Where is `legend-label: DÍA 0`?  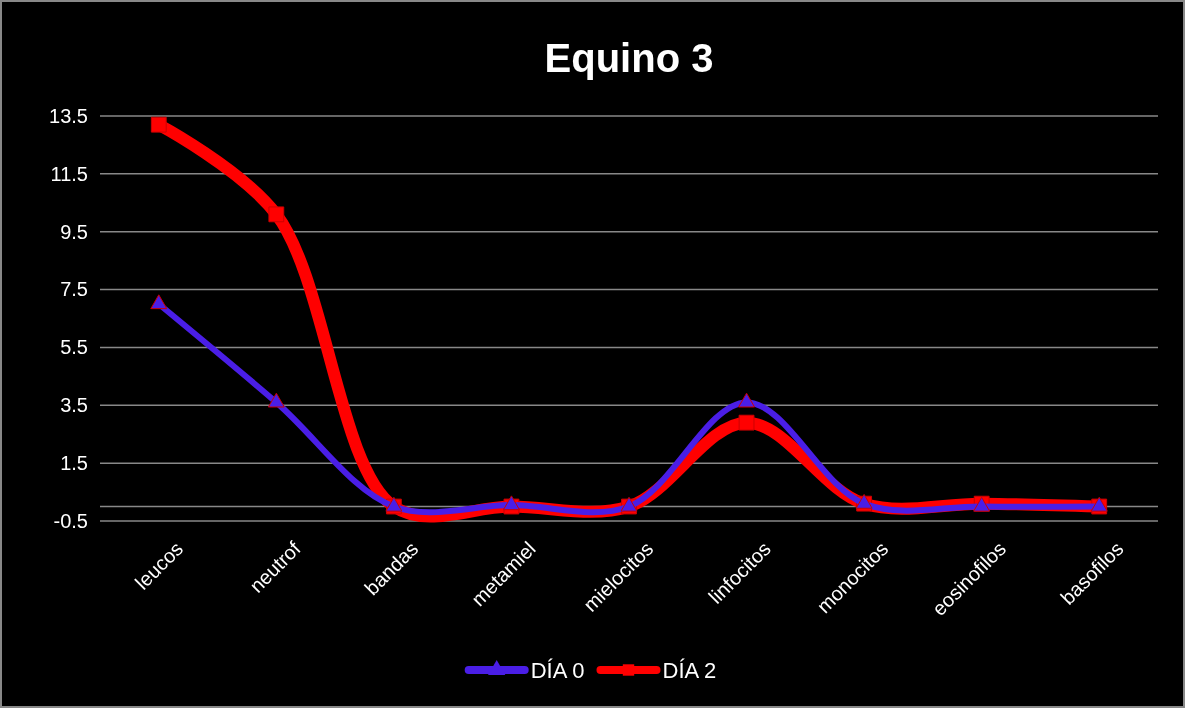 legend-label: DÍA 0 is located at coordinates (557, 670).